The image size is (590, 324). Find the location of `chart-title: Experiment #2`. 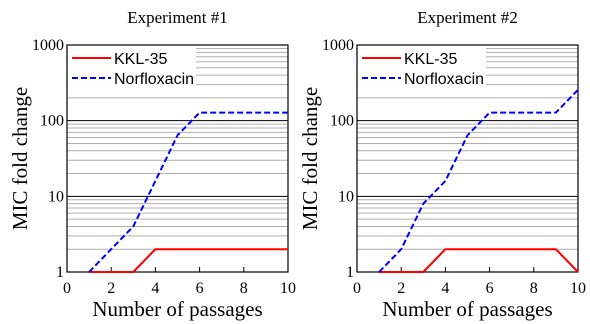

chart-title: Experiment #2 is located at coordinates (467, 17).